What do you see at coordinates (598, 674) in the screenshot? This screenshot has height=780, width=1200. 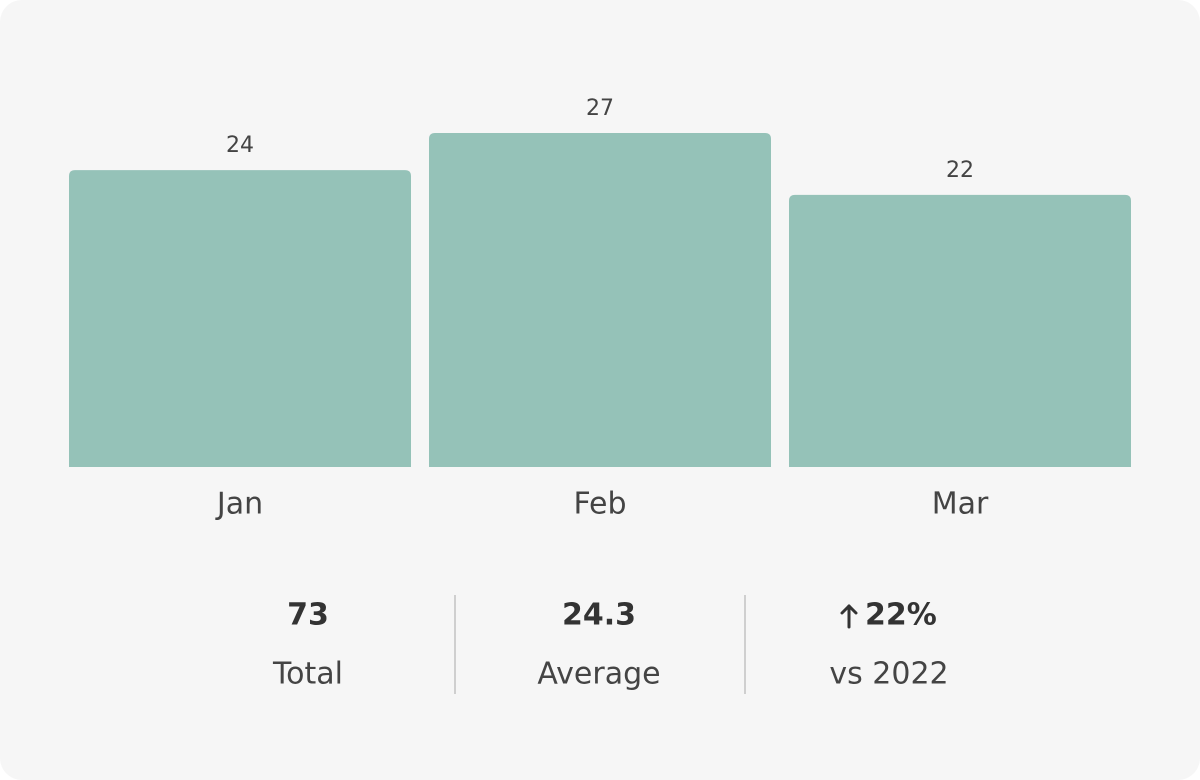 I see `stat-label: Average` at bounding box center [598, 674].